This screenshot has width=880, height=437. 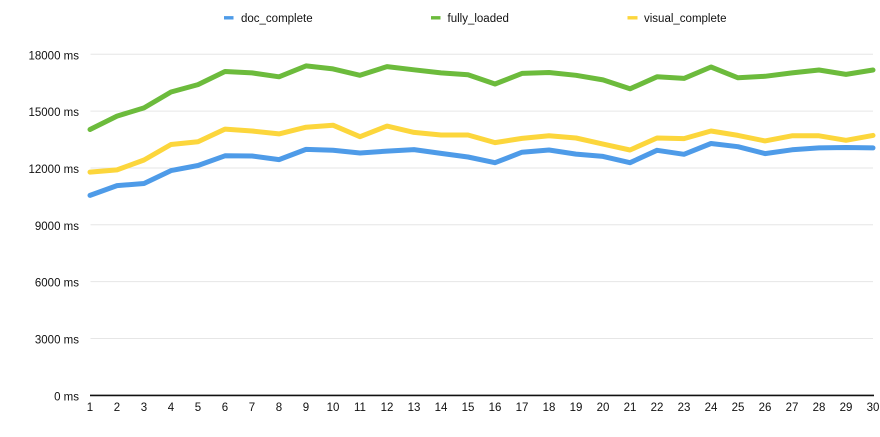 What do you see at coordinates (685, 19) in the screenshot?
I see `svg-text: visual_complete` at bounding box center [685, 19].